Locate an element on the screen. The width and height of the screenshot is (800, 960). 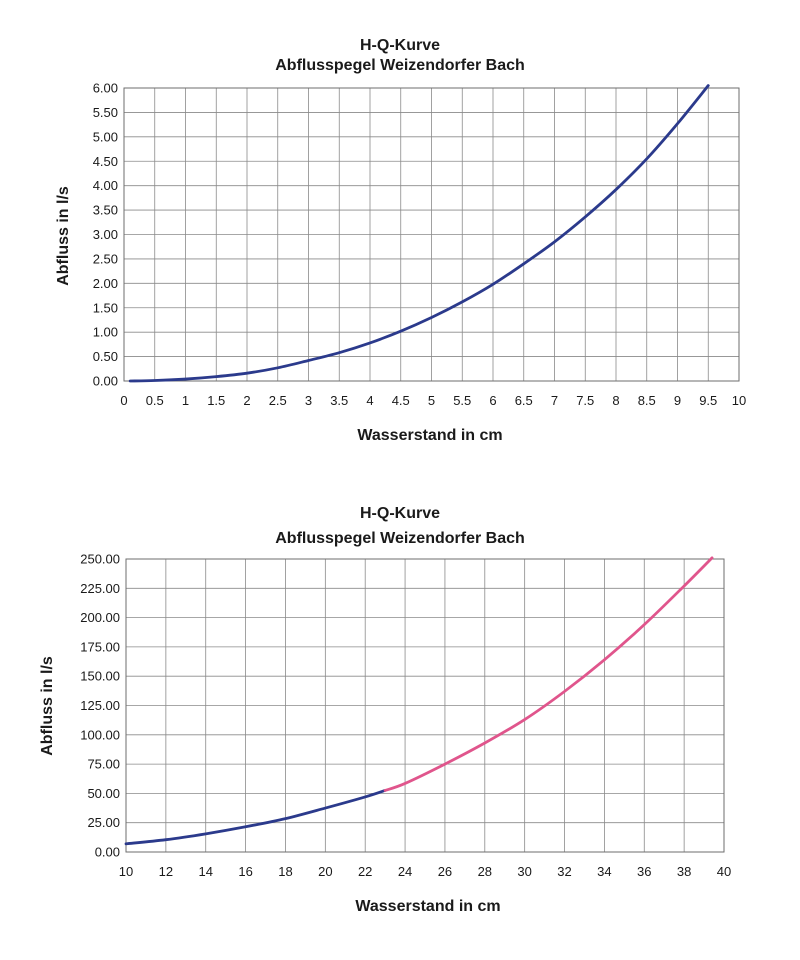
chart-1-xtick: 6.5 is located at coordinates (524, 400).